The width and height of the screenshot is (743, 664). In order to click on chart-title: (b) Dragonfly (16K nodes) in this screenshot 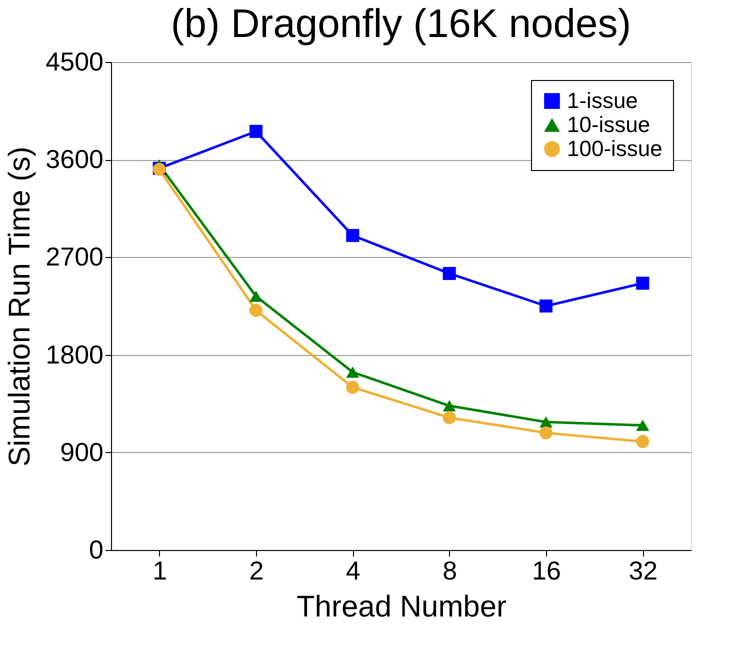, I will do `click(401, 24)`.